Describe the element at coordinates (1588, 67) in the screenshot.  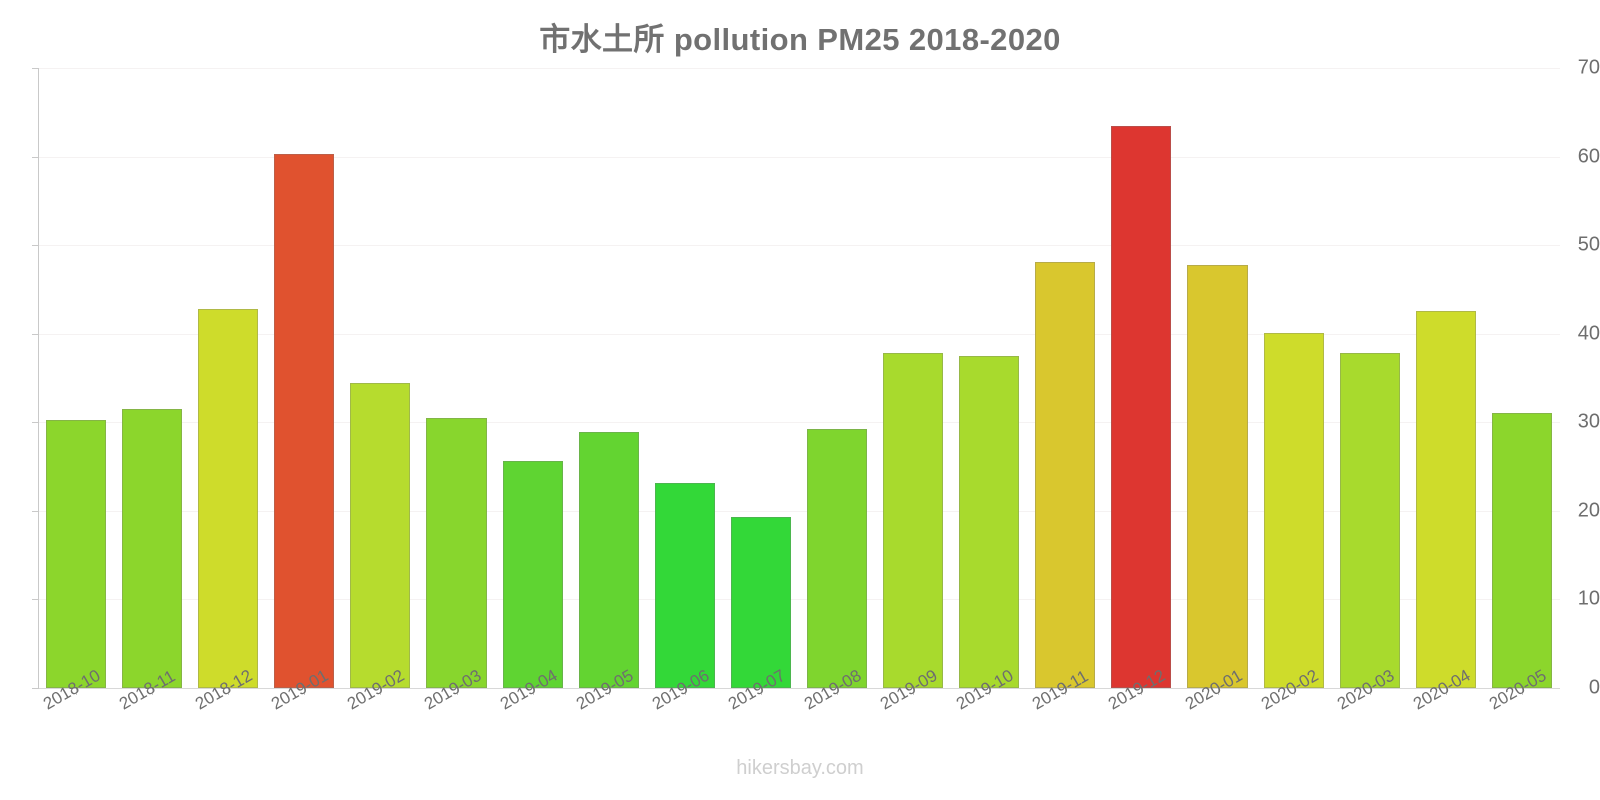
I see `y-axis-tick-label: 70` at that location.